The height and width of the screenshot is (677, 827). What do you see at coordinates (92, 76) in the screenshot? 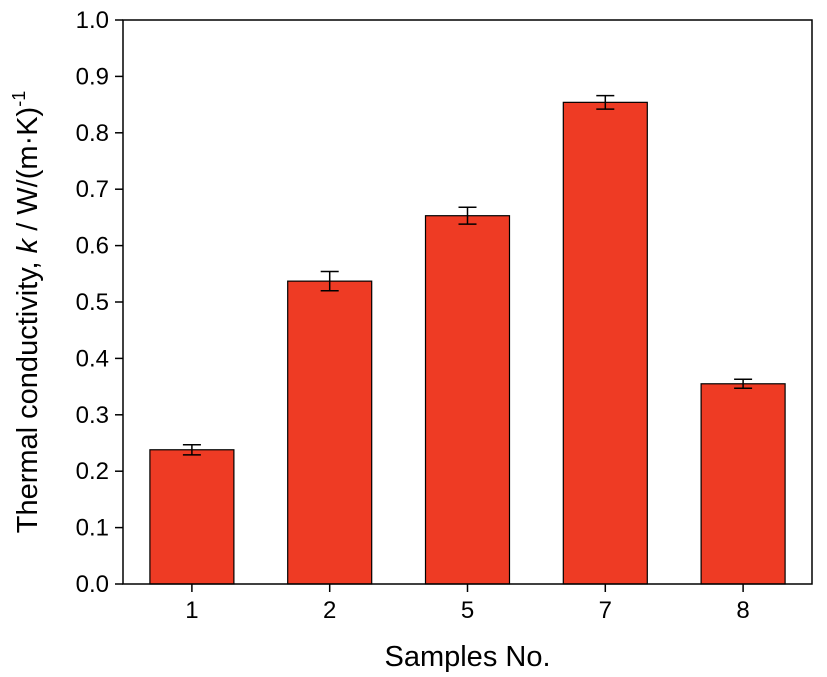
I see `y-tick-label: 0.9` at bounding box center [92, 76].